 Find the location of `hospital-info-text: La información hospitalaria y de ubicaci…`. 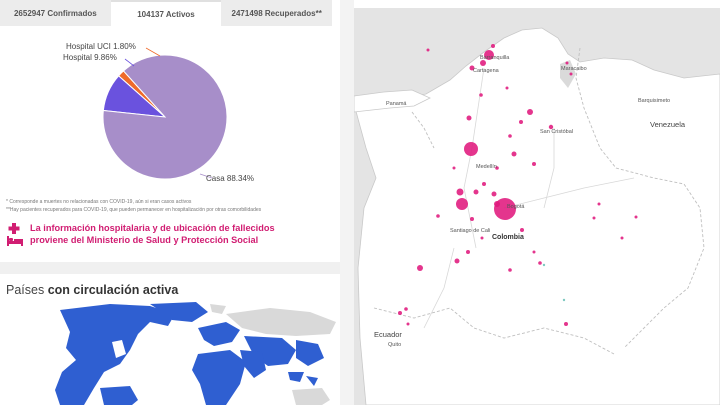

hospital-info-text: La información hospitalaria y de ubicaci… is located at coordinates (152, 234).